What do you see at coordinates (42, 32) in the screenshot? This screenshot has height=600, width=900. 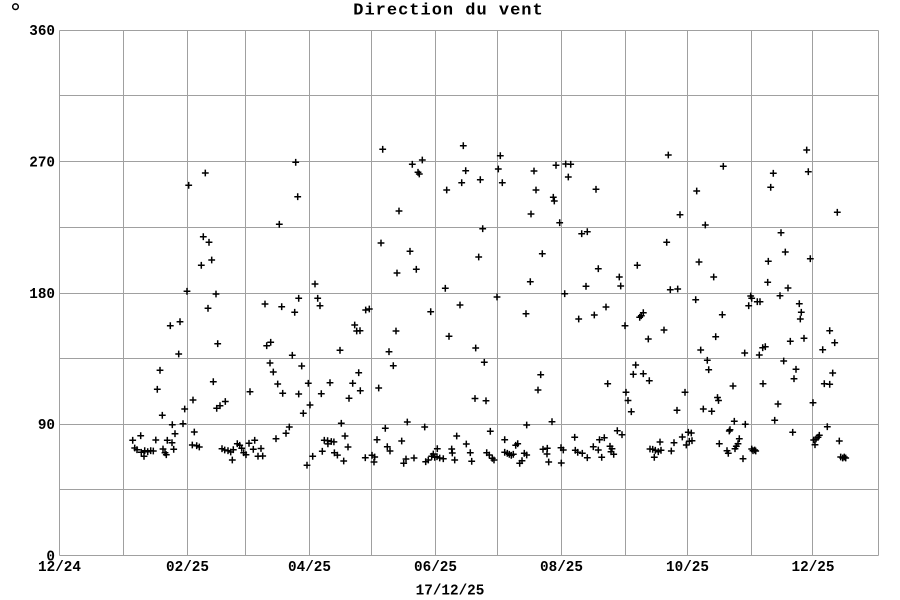 I see `svg-text: 360` at bounding box center [42, 32].